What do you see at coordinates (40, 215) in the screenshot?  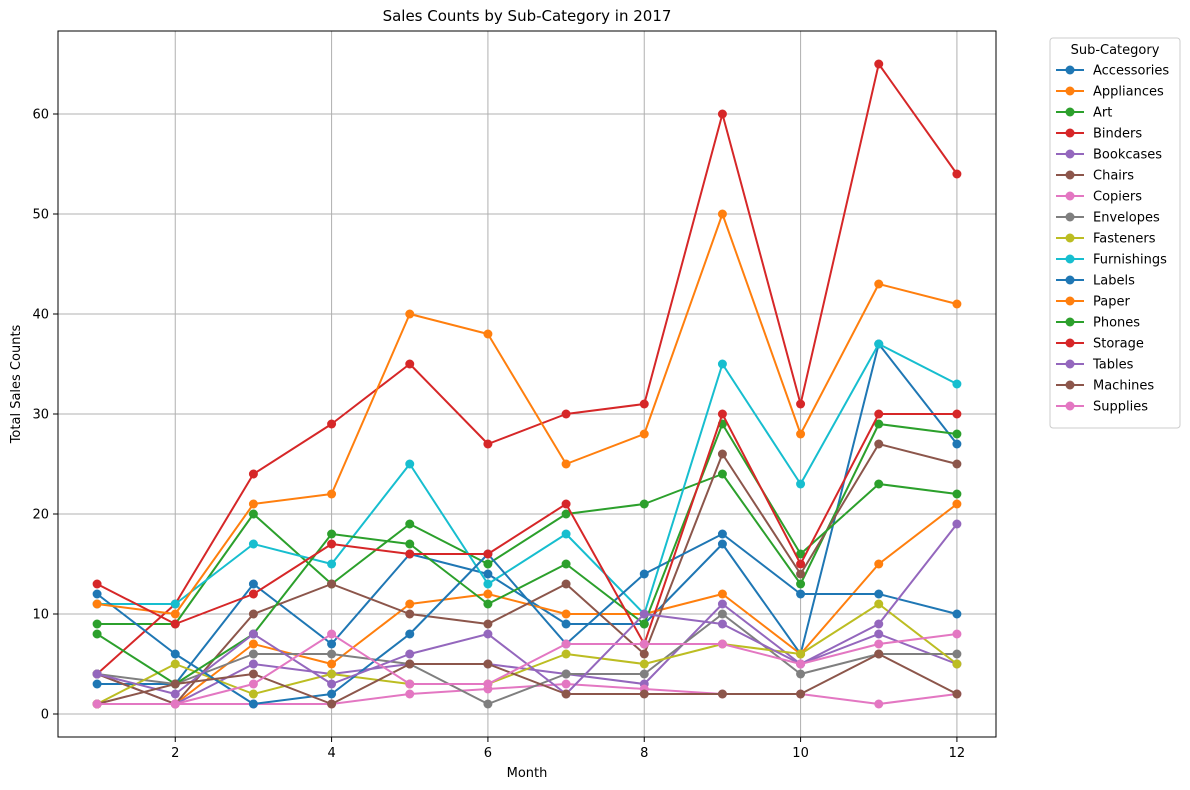 I see `y-tick-label: 50` at bounding box center [40, 215].